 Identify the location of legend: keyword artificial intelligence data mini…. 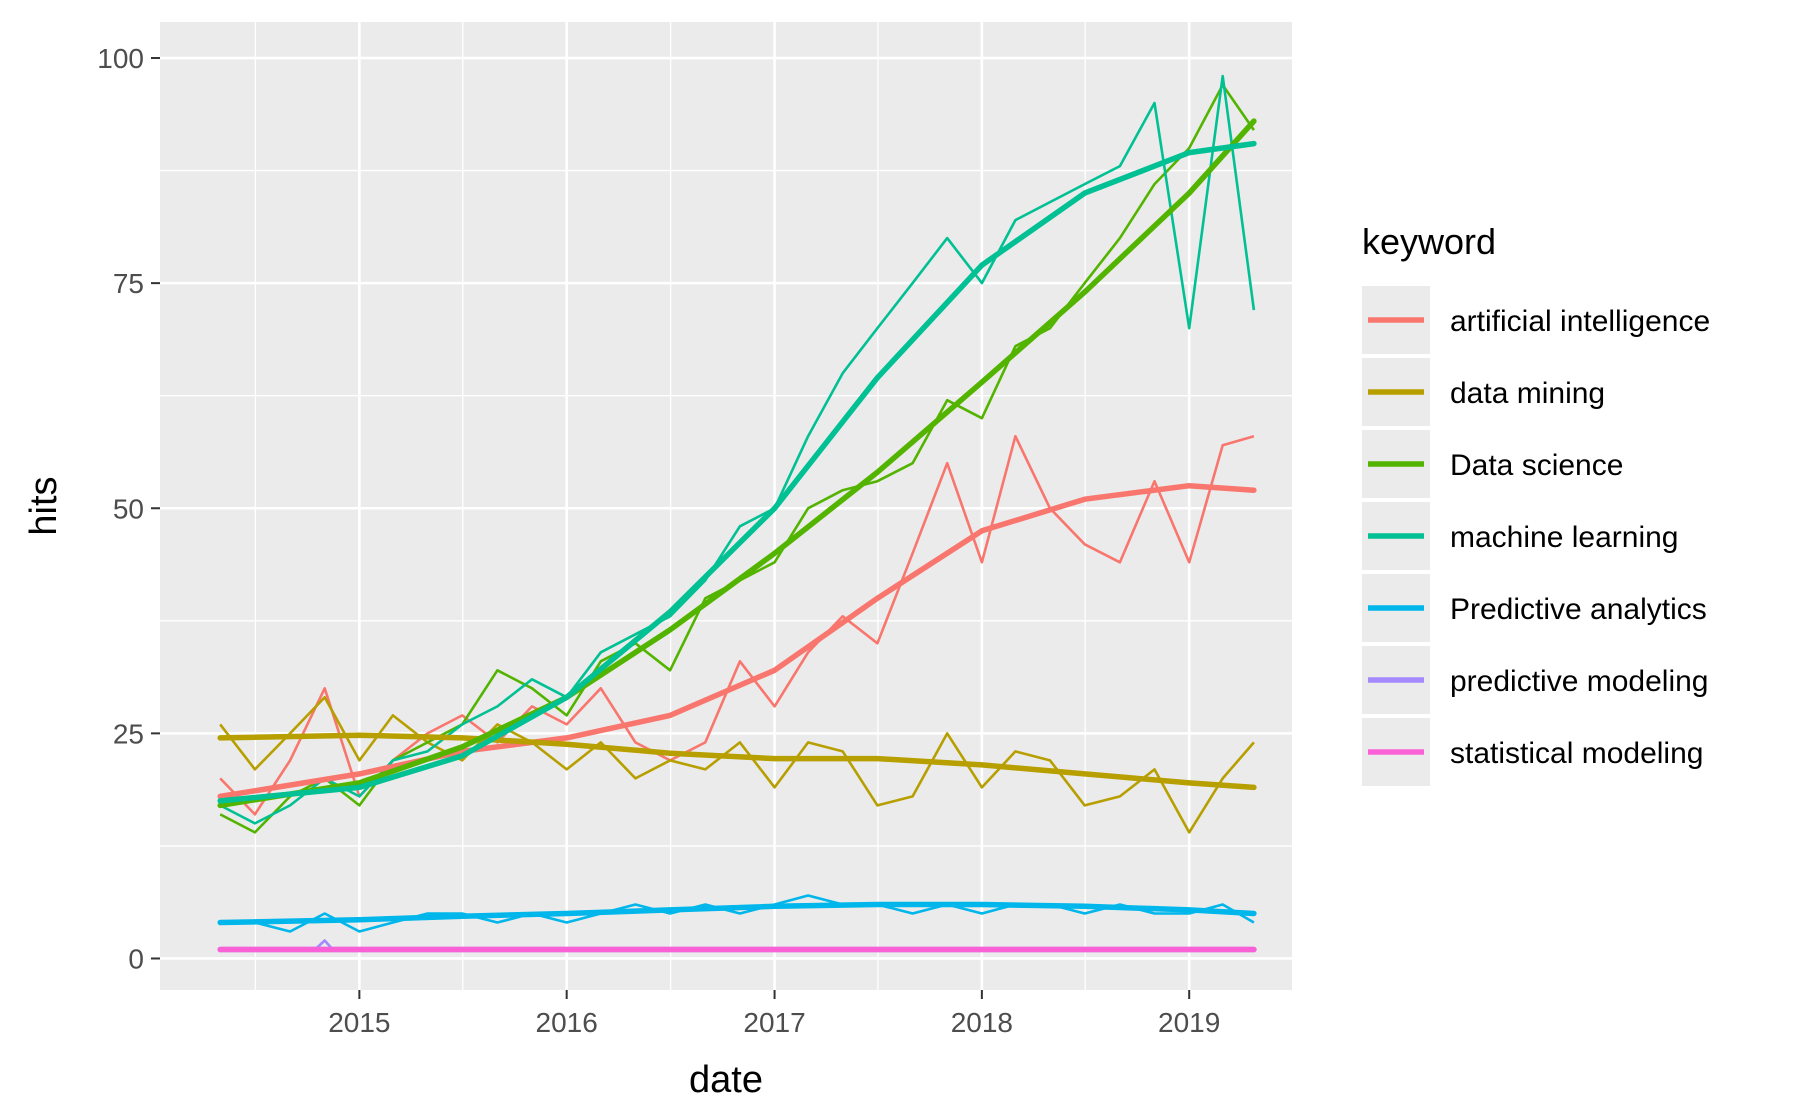
(1536, 503).